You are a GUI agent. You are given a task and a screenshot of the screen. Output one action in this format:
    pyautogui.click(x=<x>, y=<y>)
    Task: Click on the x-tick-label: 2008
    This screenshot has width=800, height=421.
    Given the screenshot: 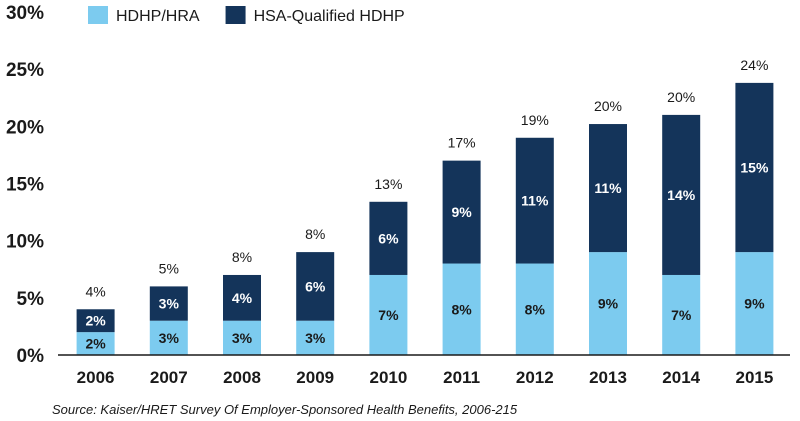 What is the action you would take?
    pyautogui.click(x=242, y=377)
    